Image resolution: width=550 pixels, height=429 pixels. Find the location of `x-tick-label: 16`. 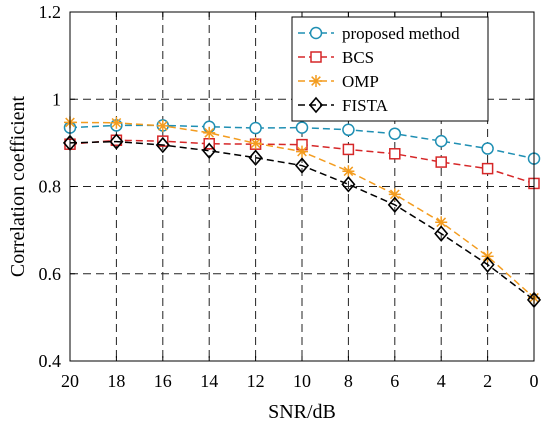

x-tick-label: 16 is located at coordinates (163, 381).